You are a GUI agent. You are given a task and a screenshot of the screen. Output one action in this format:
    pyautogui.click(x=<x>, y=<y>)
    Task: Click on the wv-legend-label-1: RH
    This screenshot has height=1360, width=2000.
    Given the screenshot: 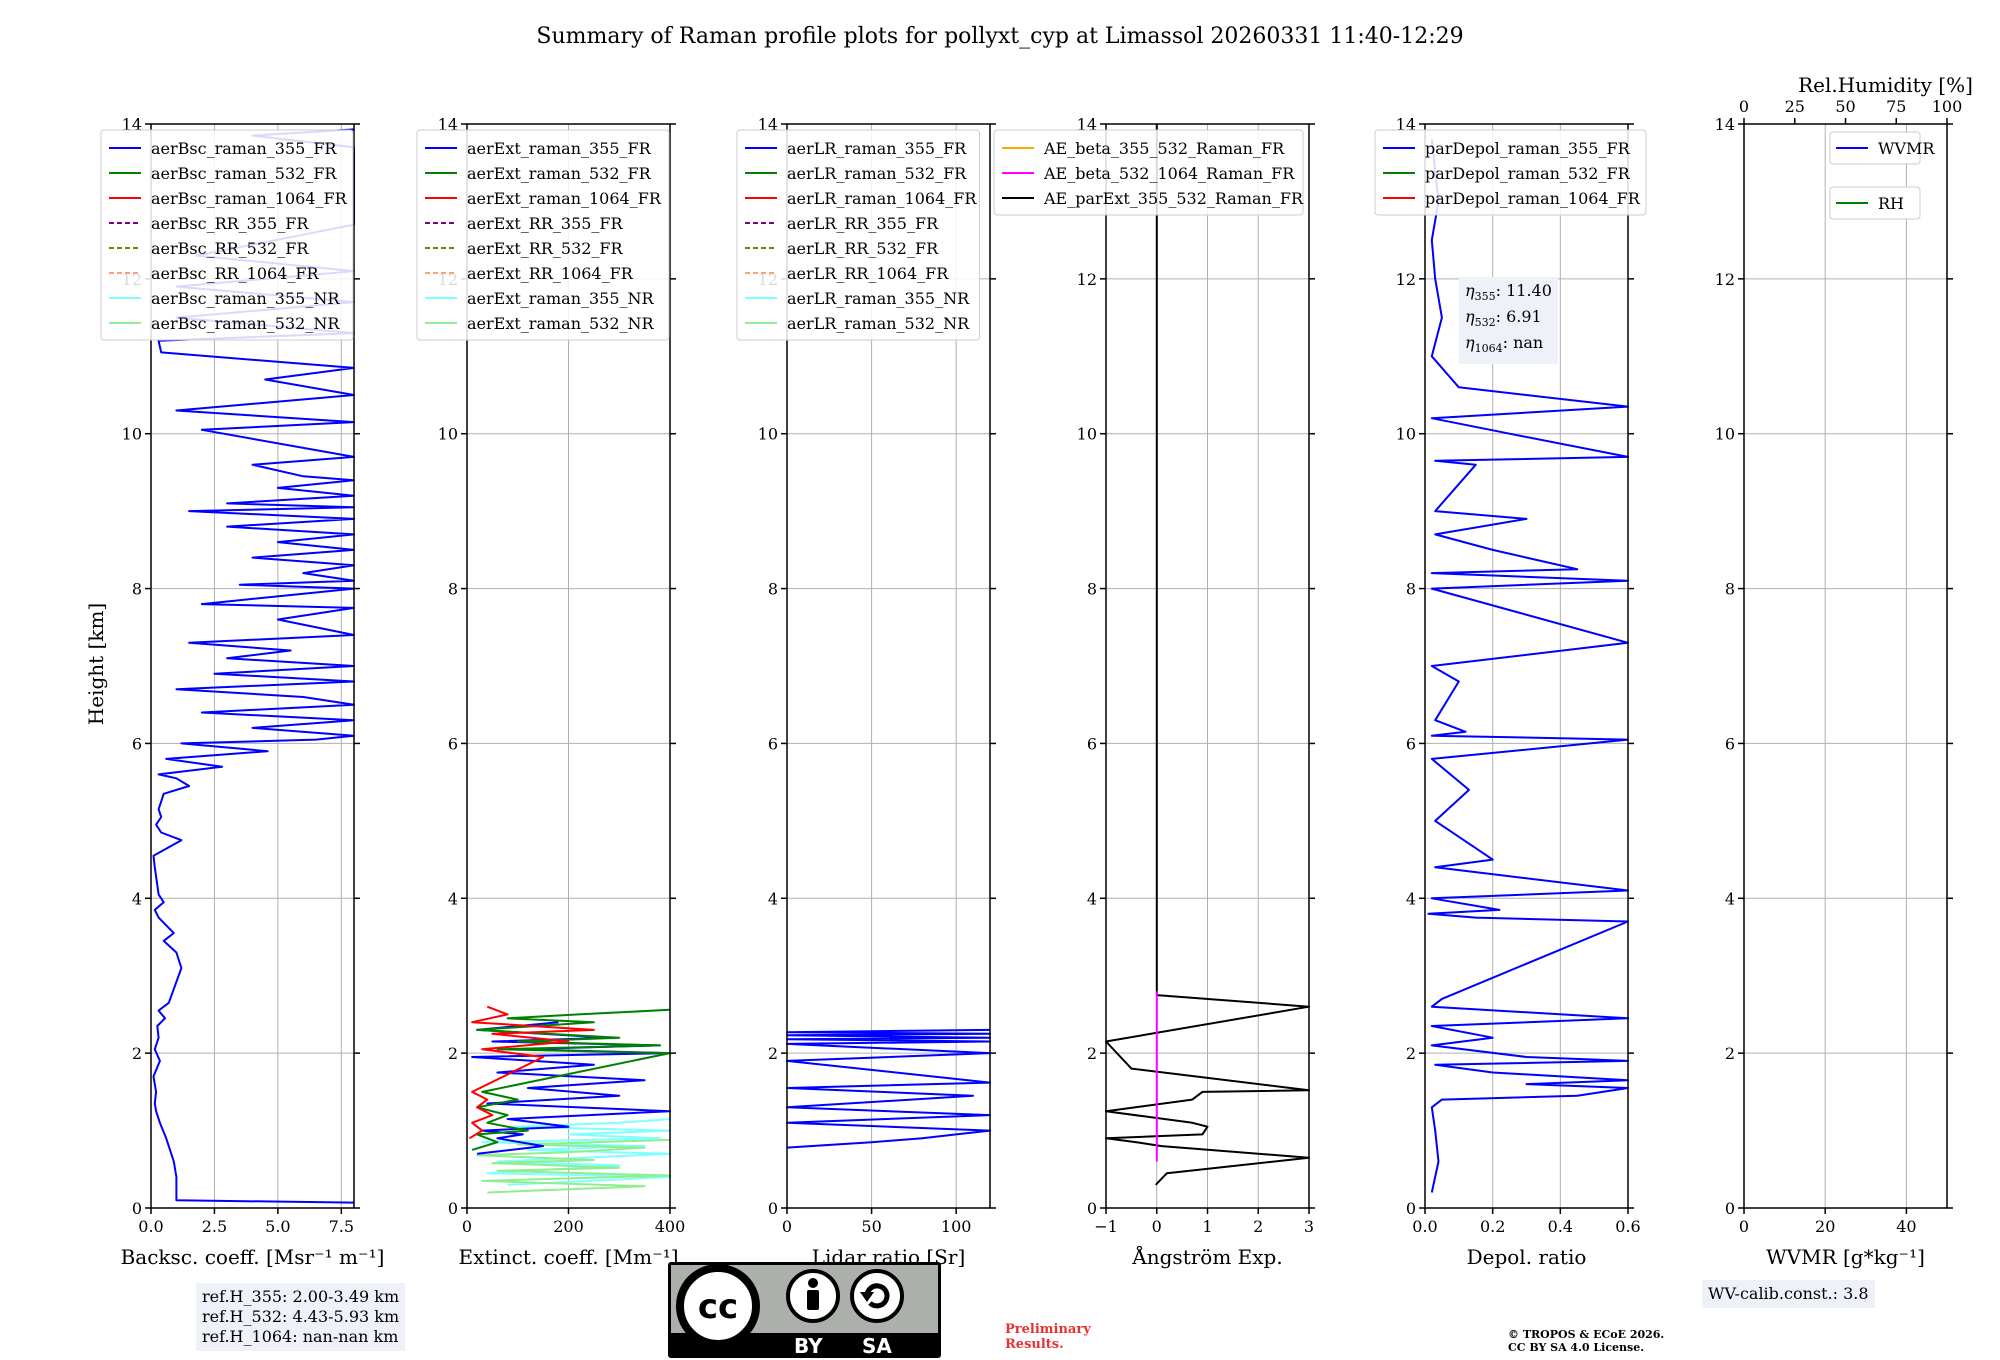 What is the action you would take?
    pyautogui.click(x=1891, y=203)
    